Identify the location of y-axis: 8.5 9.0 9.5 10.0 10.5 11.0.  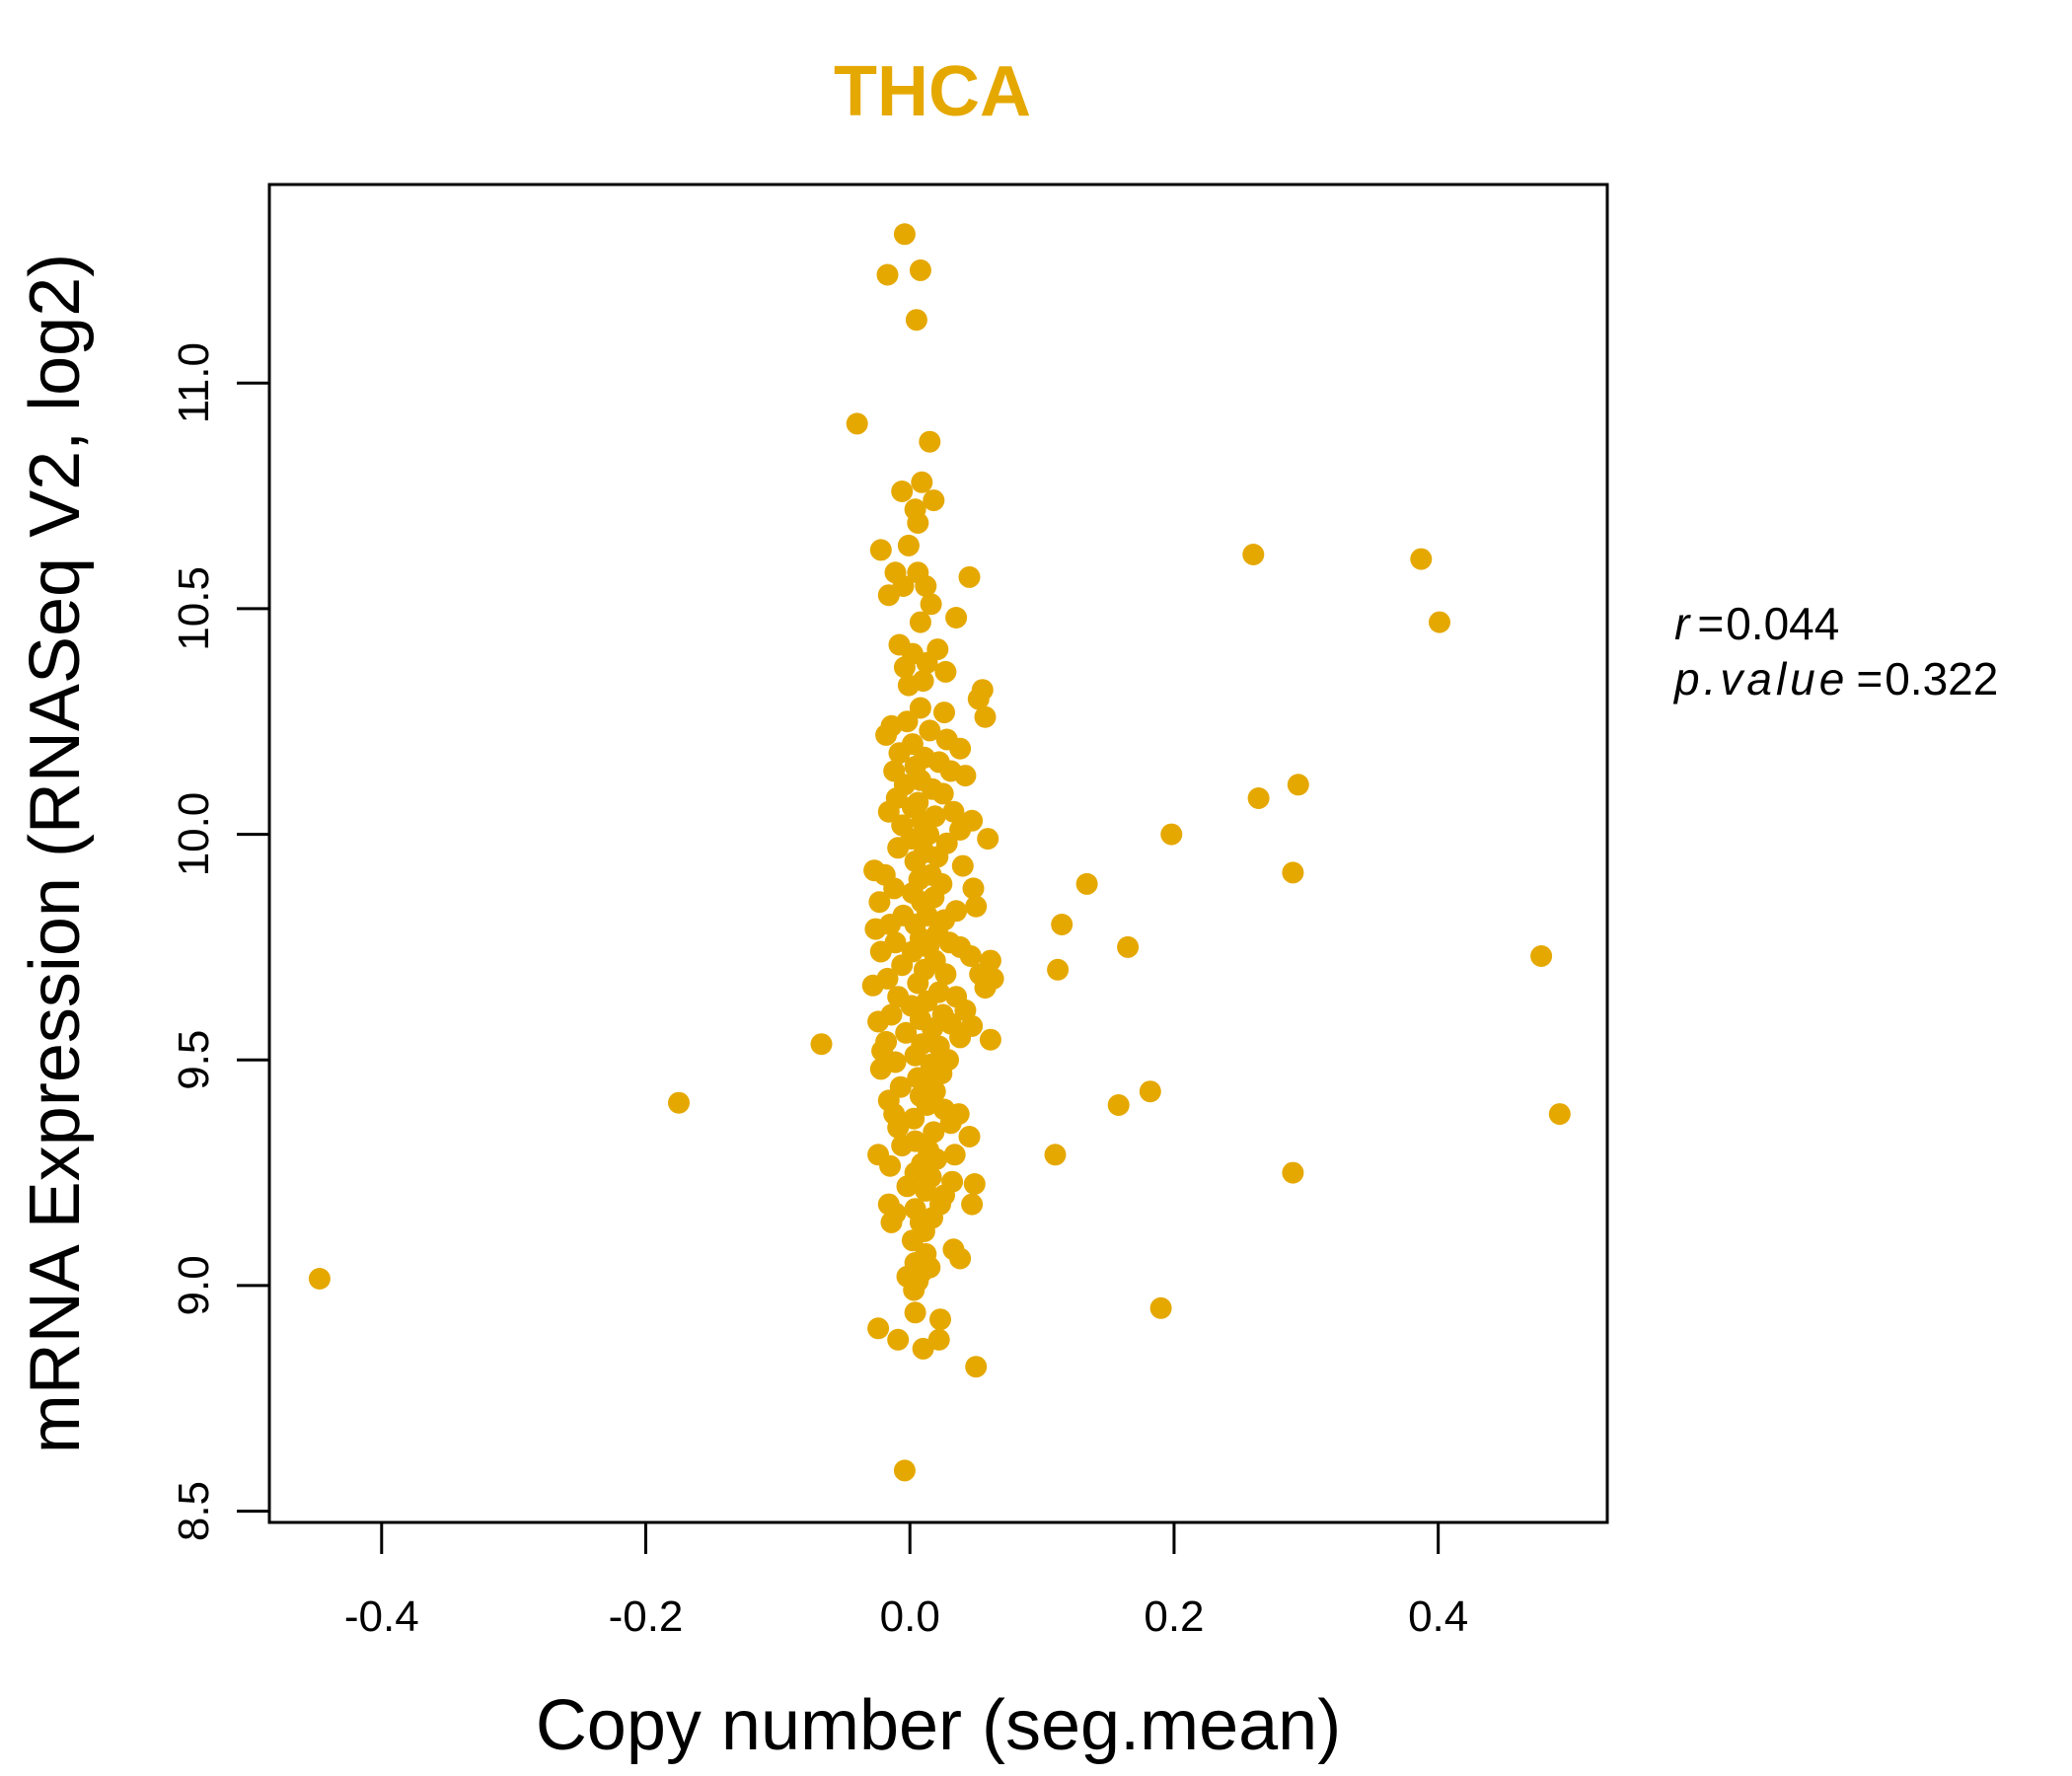
(221, 942).